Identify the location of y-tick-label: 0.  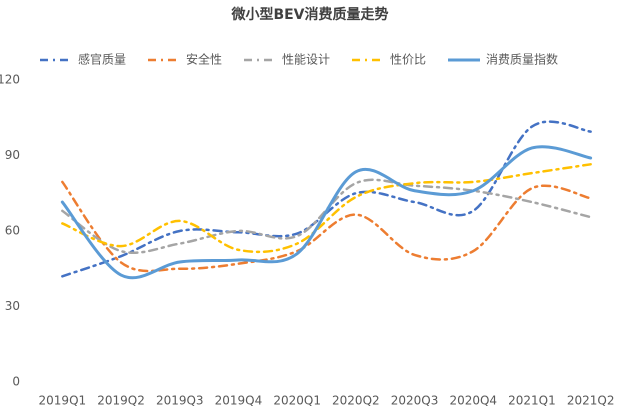
(16, 382).